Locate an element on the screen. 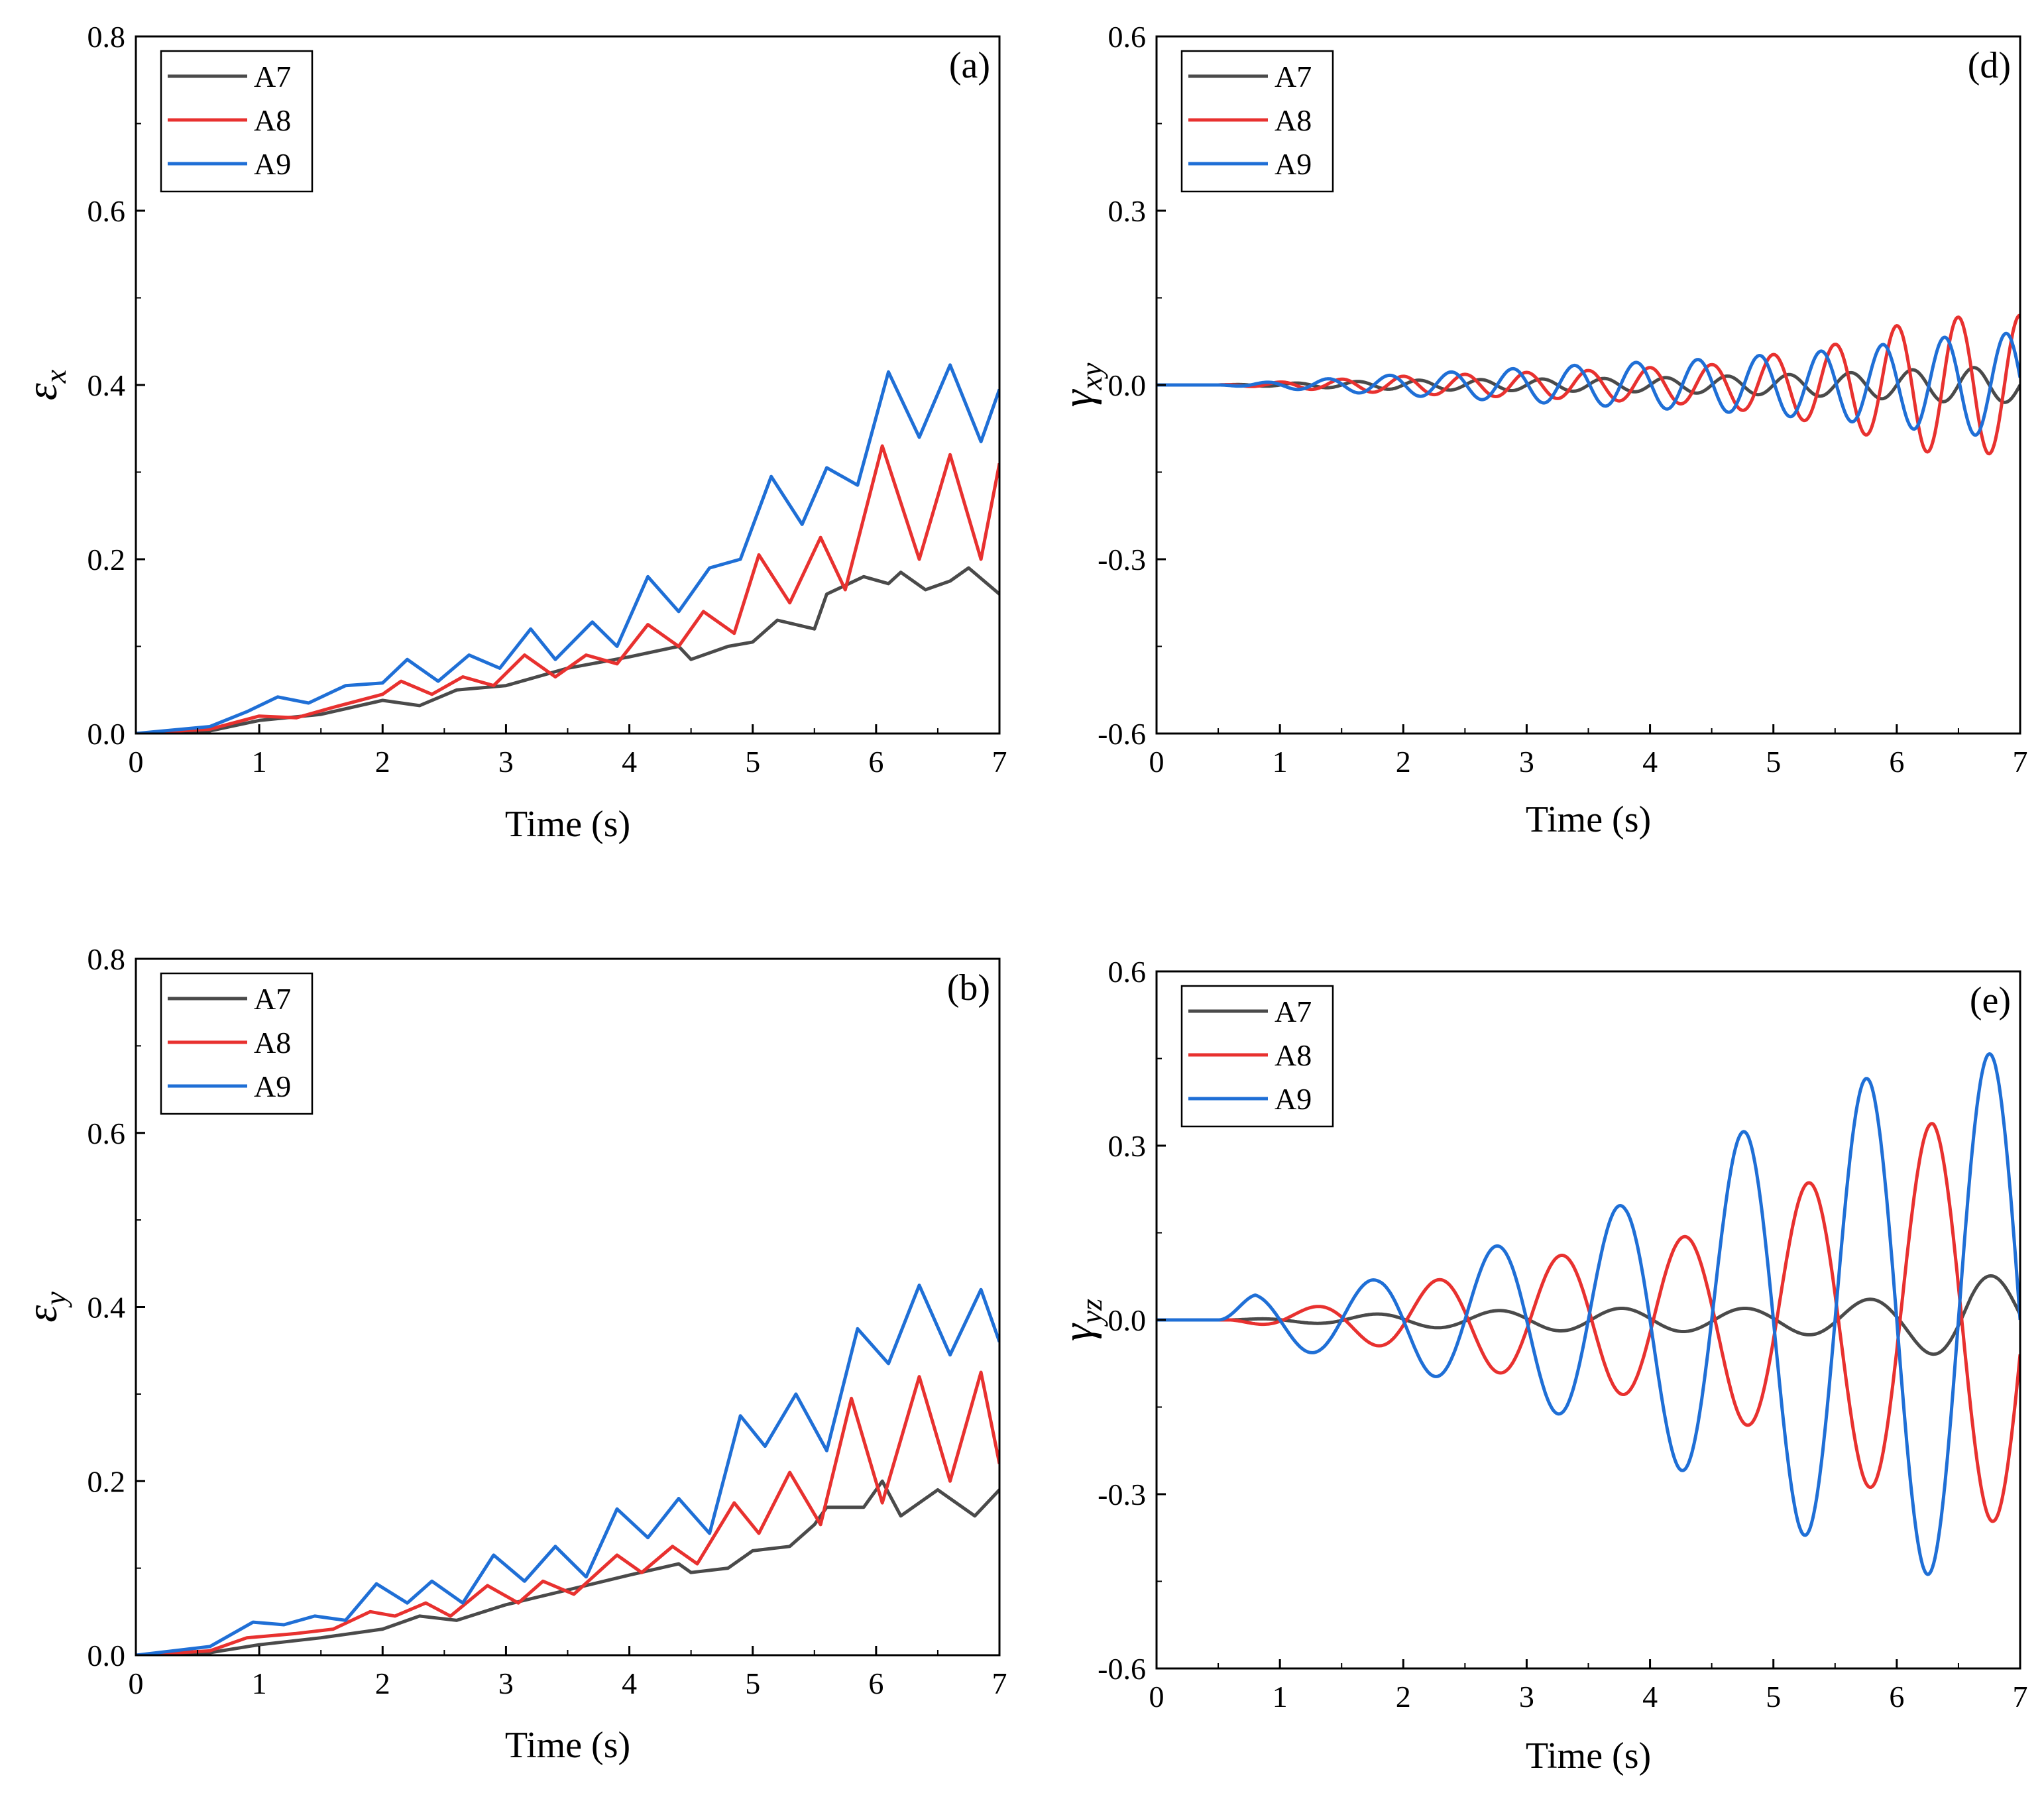 The image size is (2044, 1799). y-axis-subscript: x is located at coordinates (55, 377).